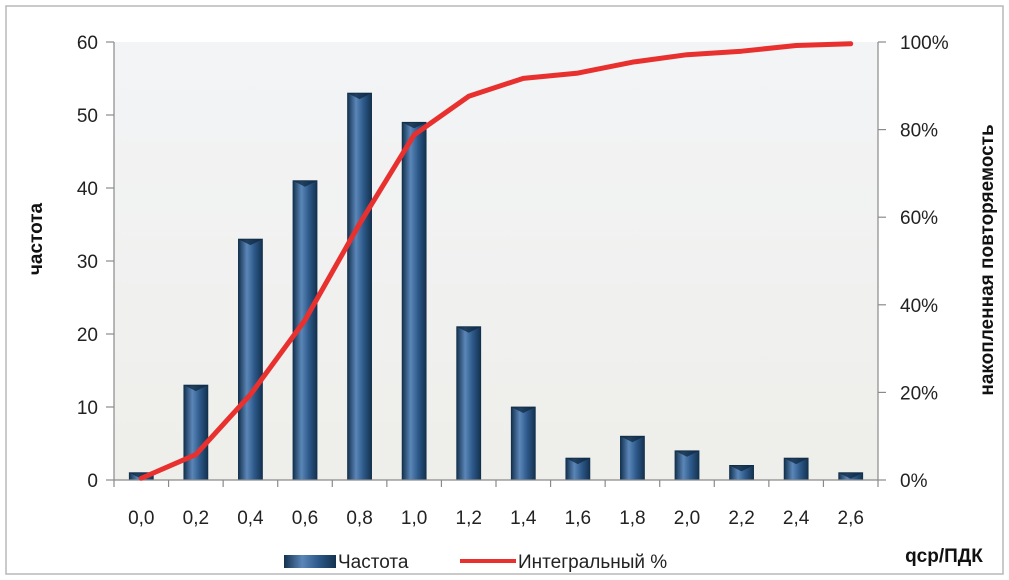  Describe the element at coordinates (475, 562) in the screenshot. I see `legend: Частота Интегральный %` at that location.